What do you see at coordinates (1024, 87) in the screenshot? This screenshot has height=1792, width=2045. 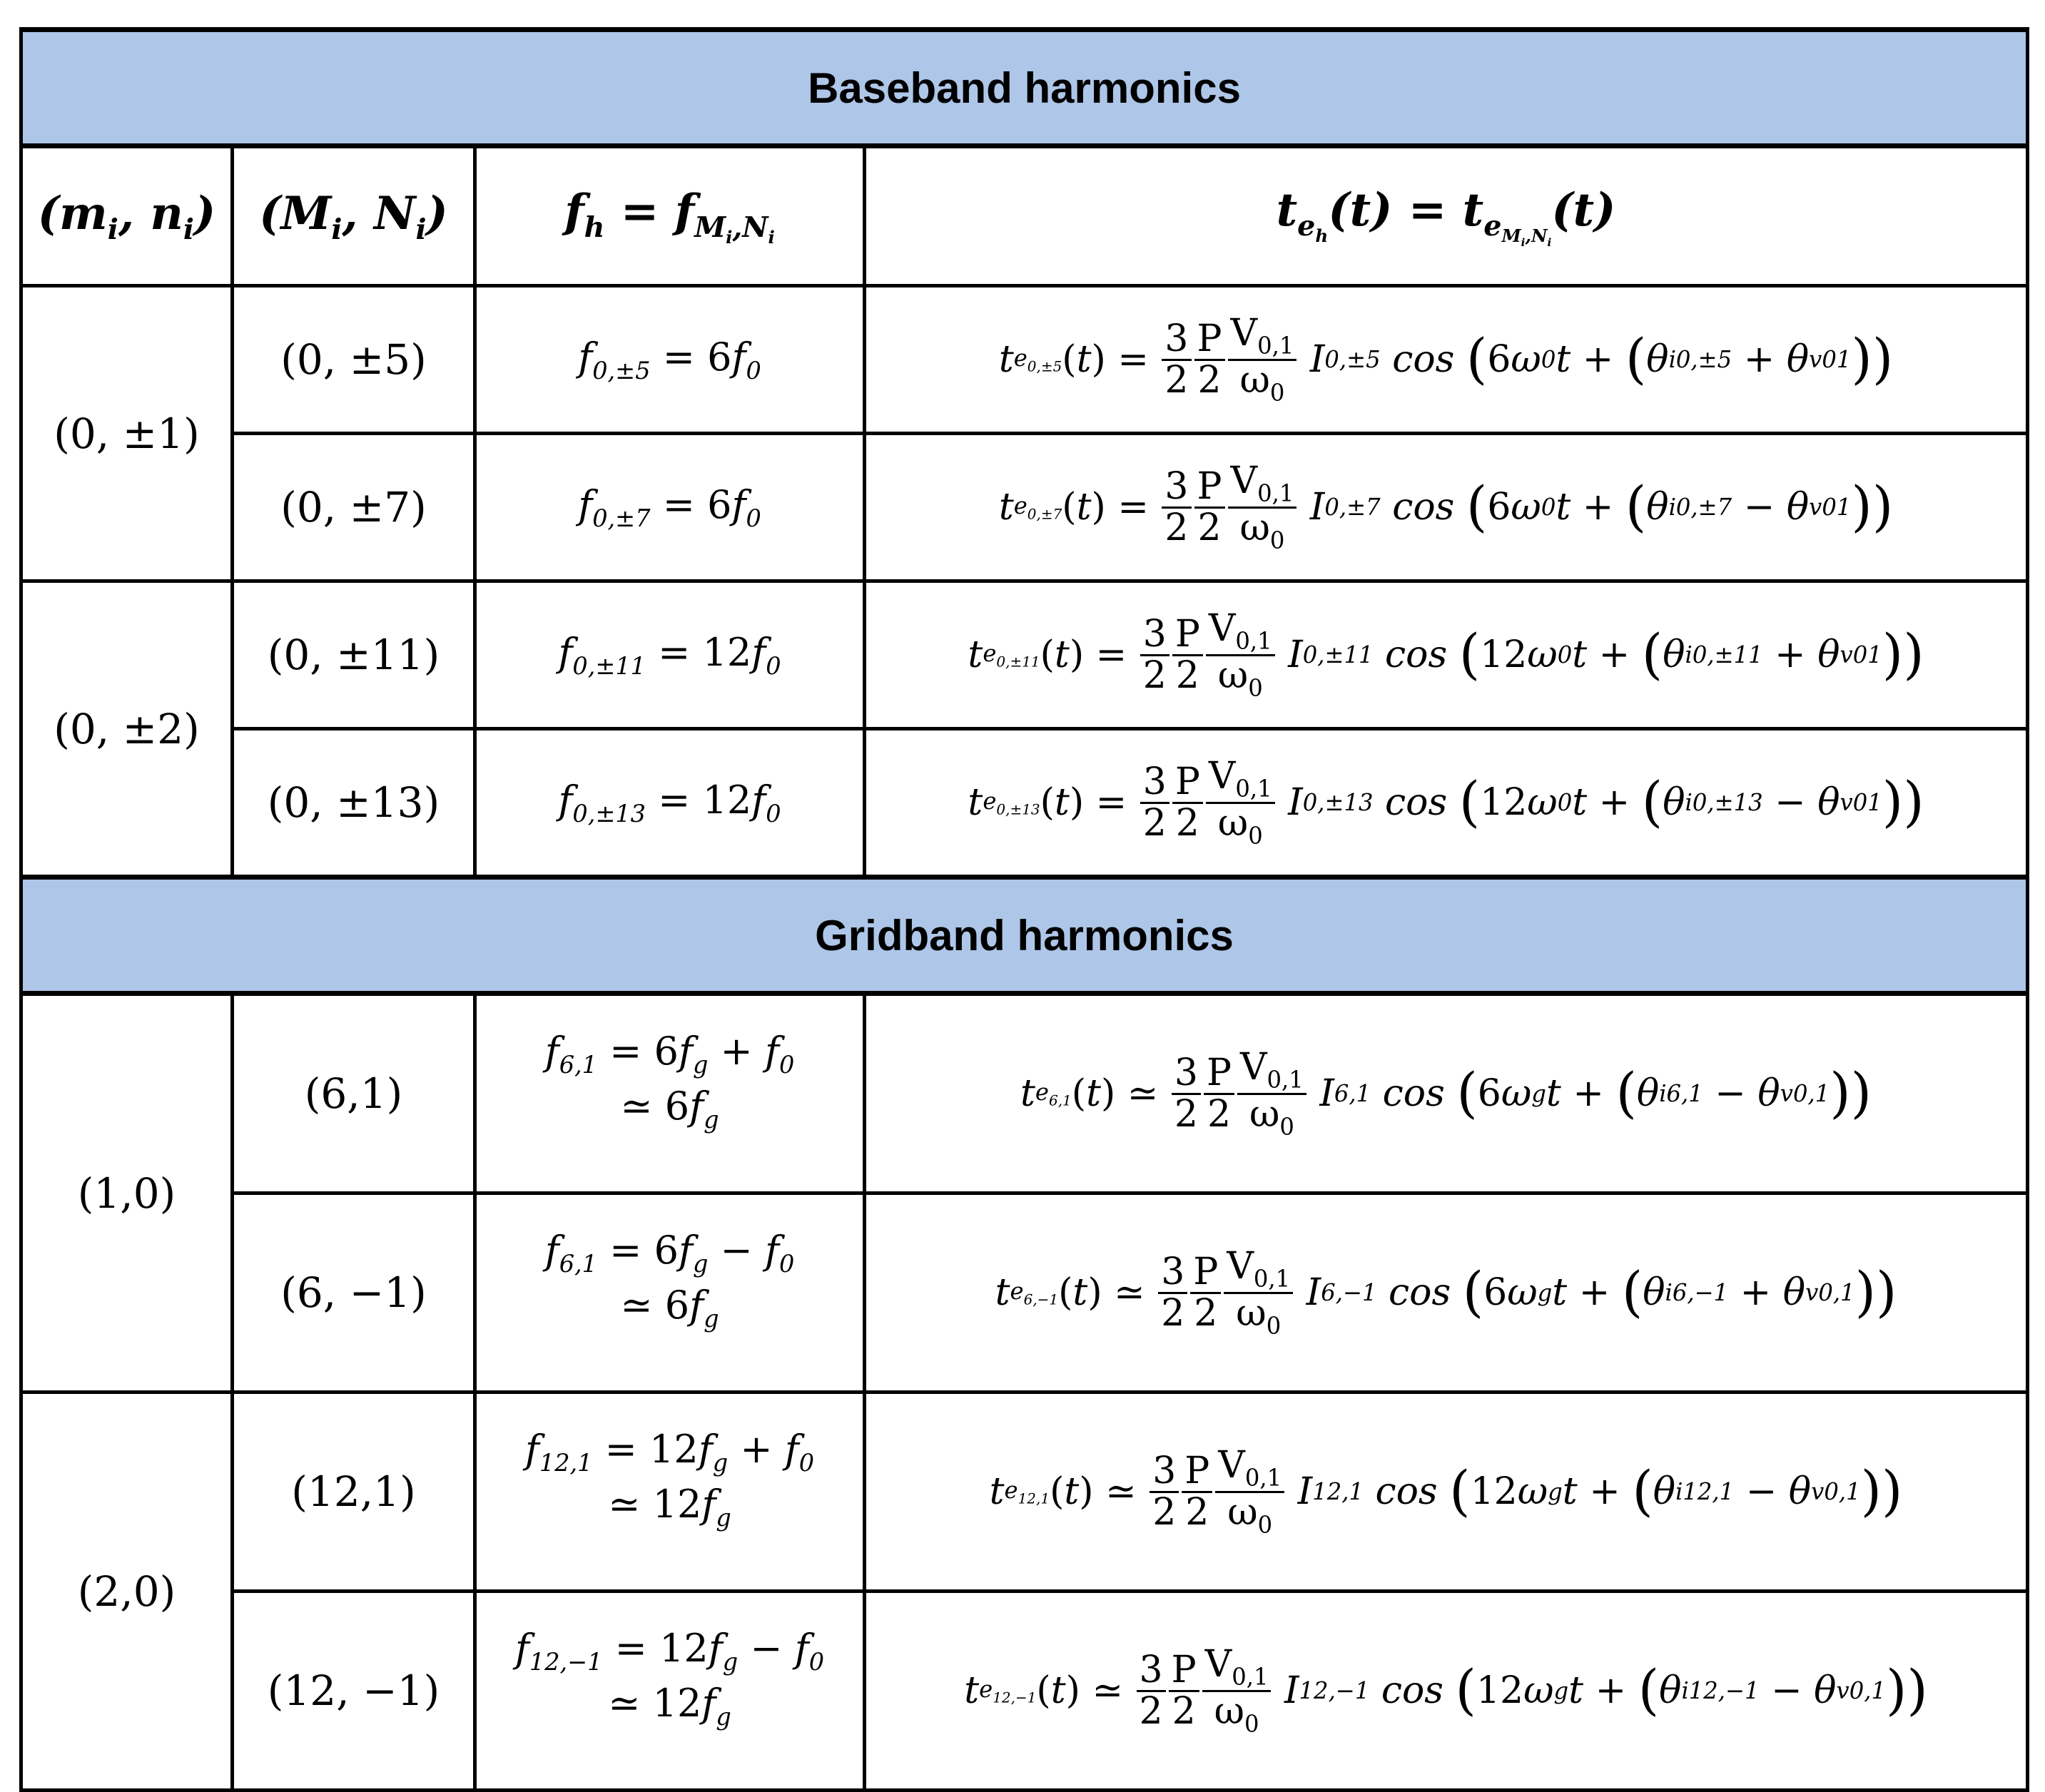 I see `baseband-section-title: Baseband harmonics` at bounding box center [1024, 87].